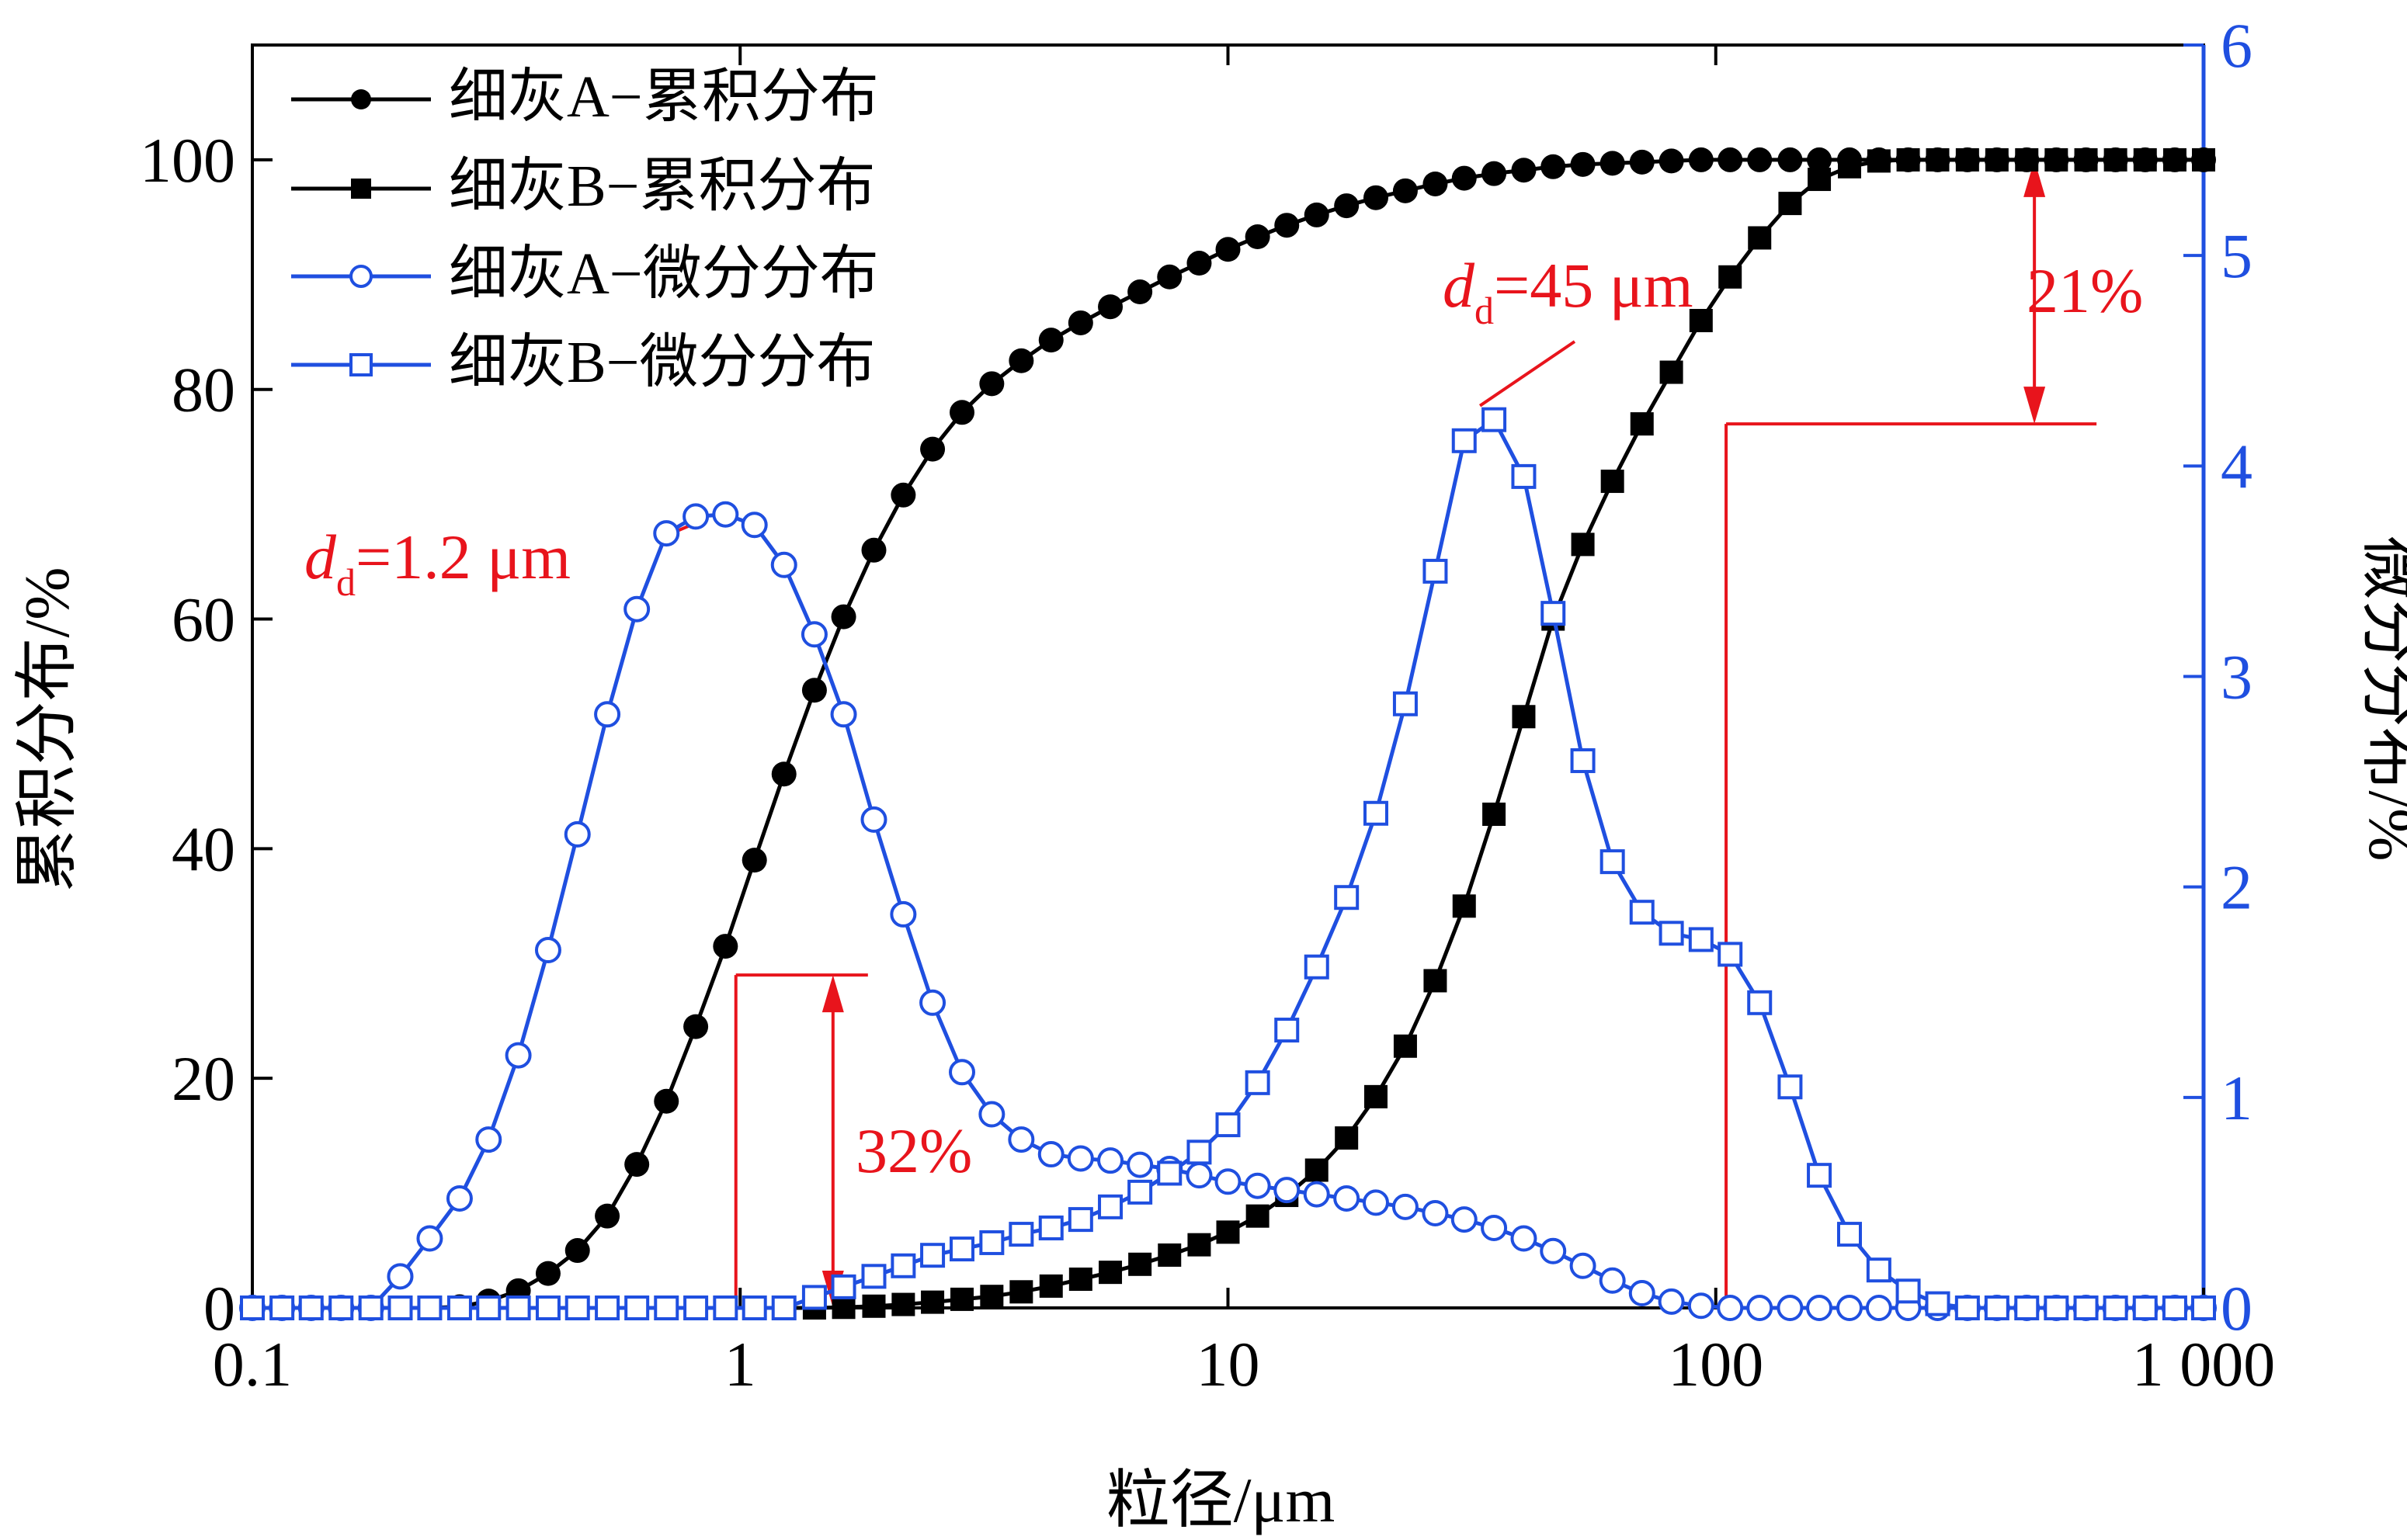 Image resolution: width=2407 pixels, height=1540 pixels. Describe the element at coordinates (346, 582) in the screenshot. I see `dd-left-subscript: d` at that location.